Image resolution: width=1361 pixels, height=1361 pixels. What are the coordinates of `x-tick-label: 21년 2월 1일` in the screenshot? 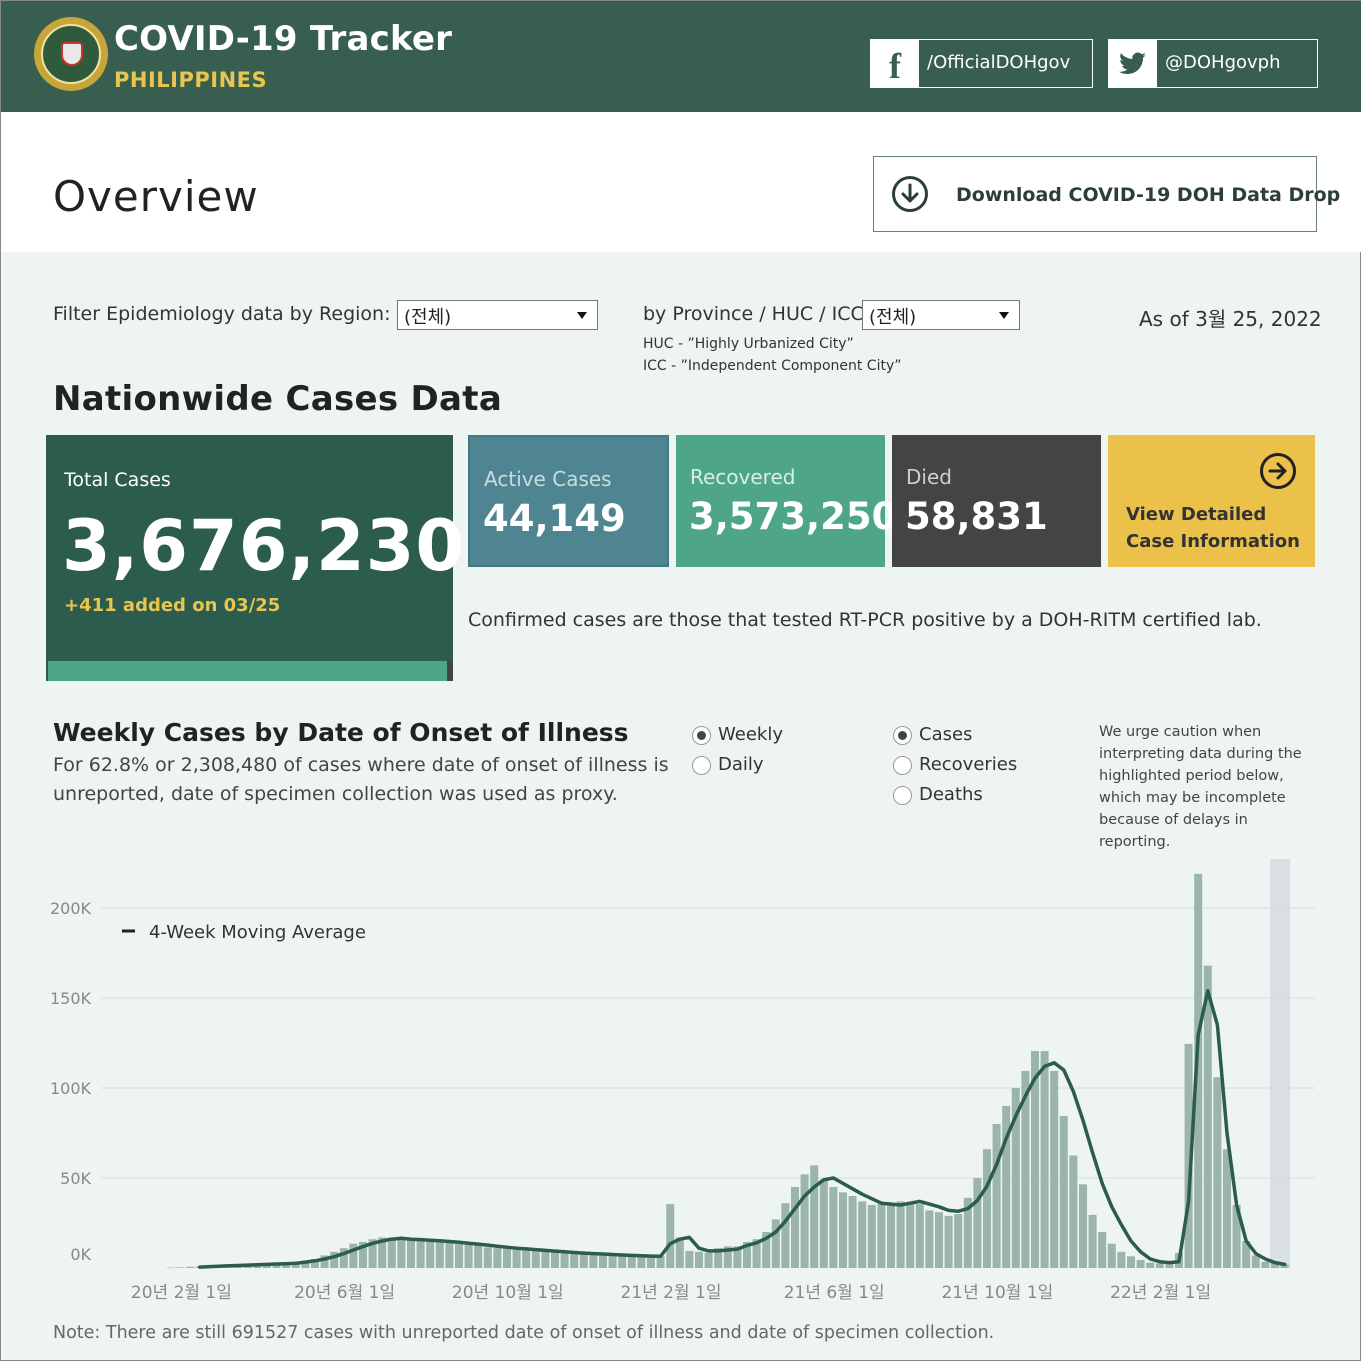 It's located at (671, 1293).